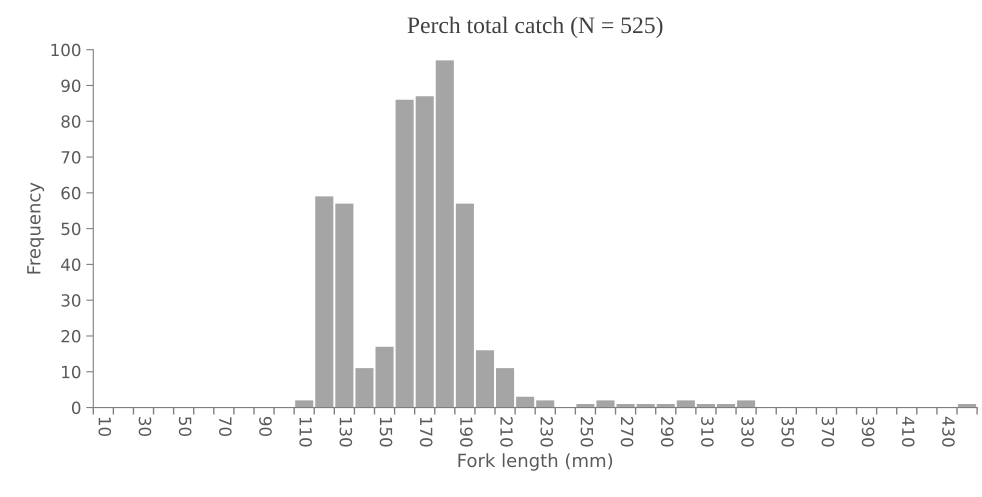 The width and height of the screenshot is (982, 497). Describe the element at coordinates (948, 431) in the screenshot. I see `x-tick-label: 430` at that location.